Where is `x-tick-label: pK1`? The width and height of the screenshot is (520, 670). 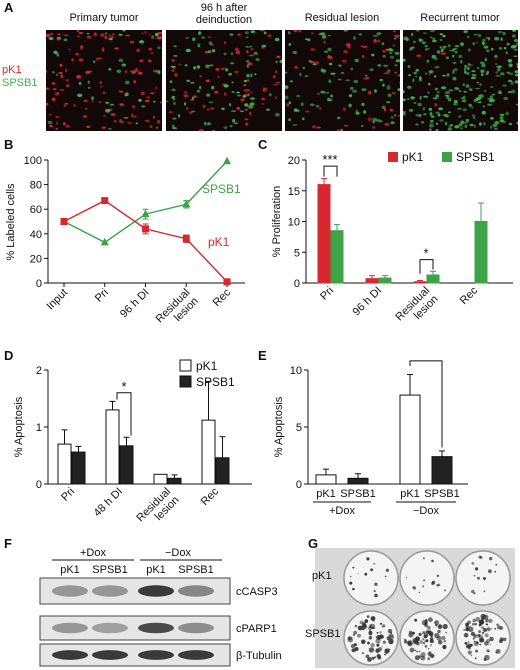 x-tick-label: pK1 is located at coordinates (326, 494).